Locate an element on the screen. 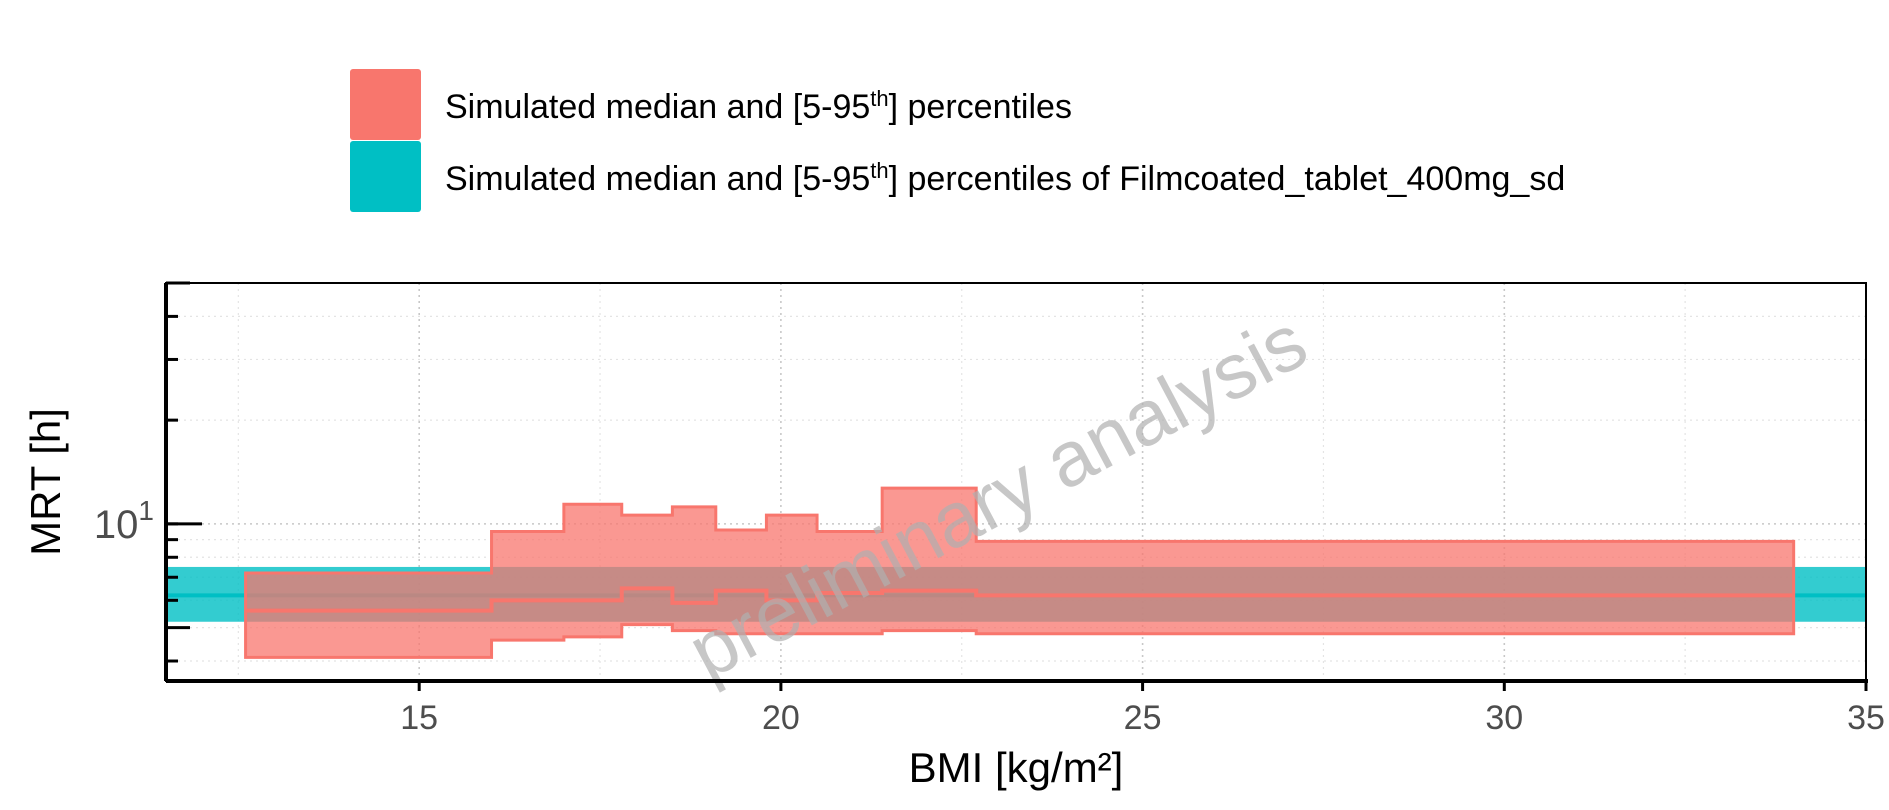  x-tick-label: 35 is located at coordinates (1866, 718).